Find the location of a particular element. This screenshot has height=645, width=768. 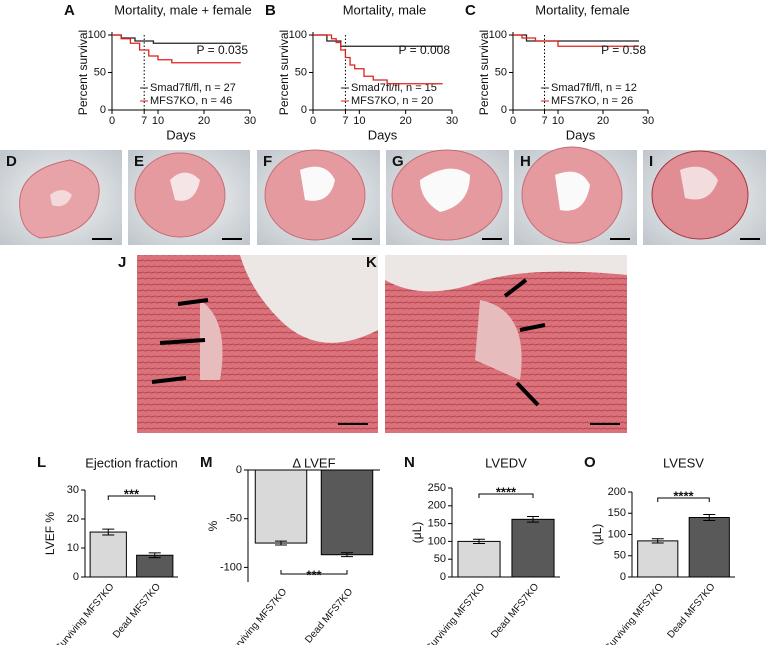

y-tick-label: 10 is located at coordinates (73, 548).